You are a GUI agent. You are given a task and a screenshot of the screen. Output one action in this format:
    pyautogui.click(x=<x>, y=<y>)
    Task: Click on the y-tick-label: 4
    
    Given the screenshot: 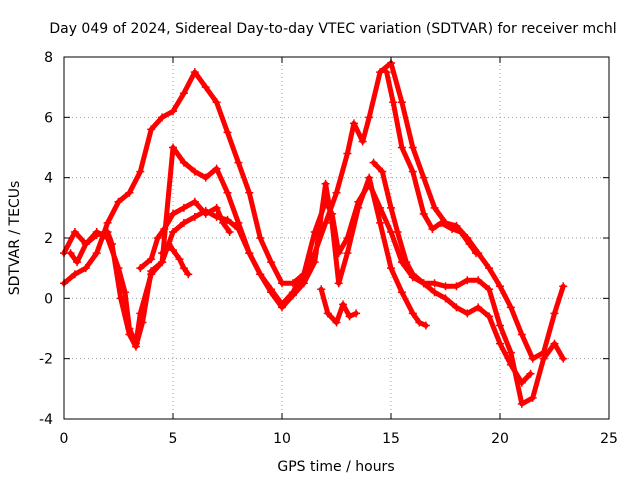 What is the action you would take?
    pyautogui.click(x=48, y=179)
    